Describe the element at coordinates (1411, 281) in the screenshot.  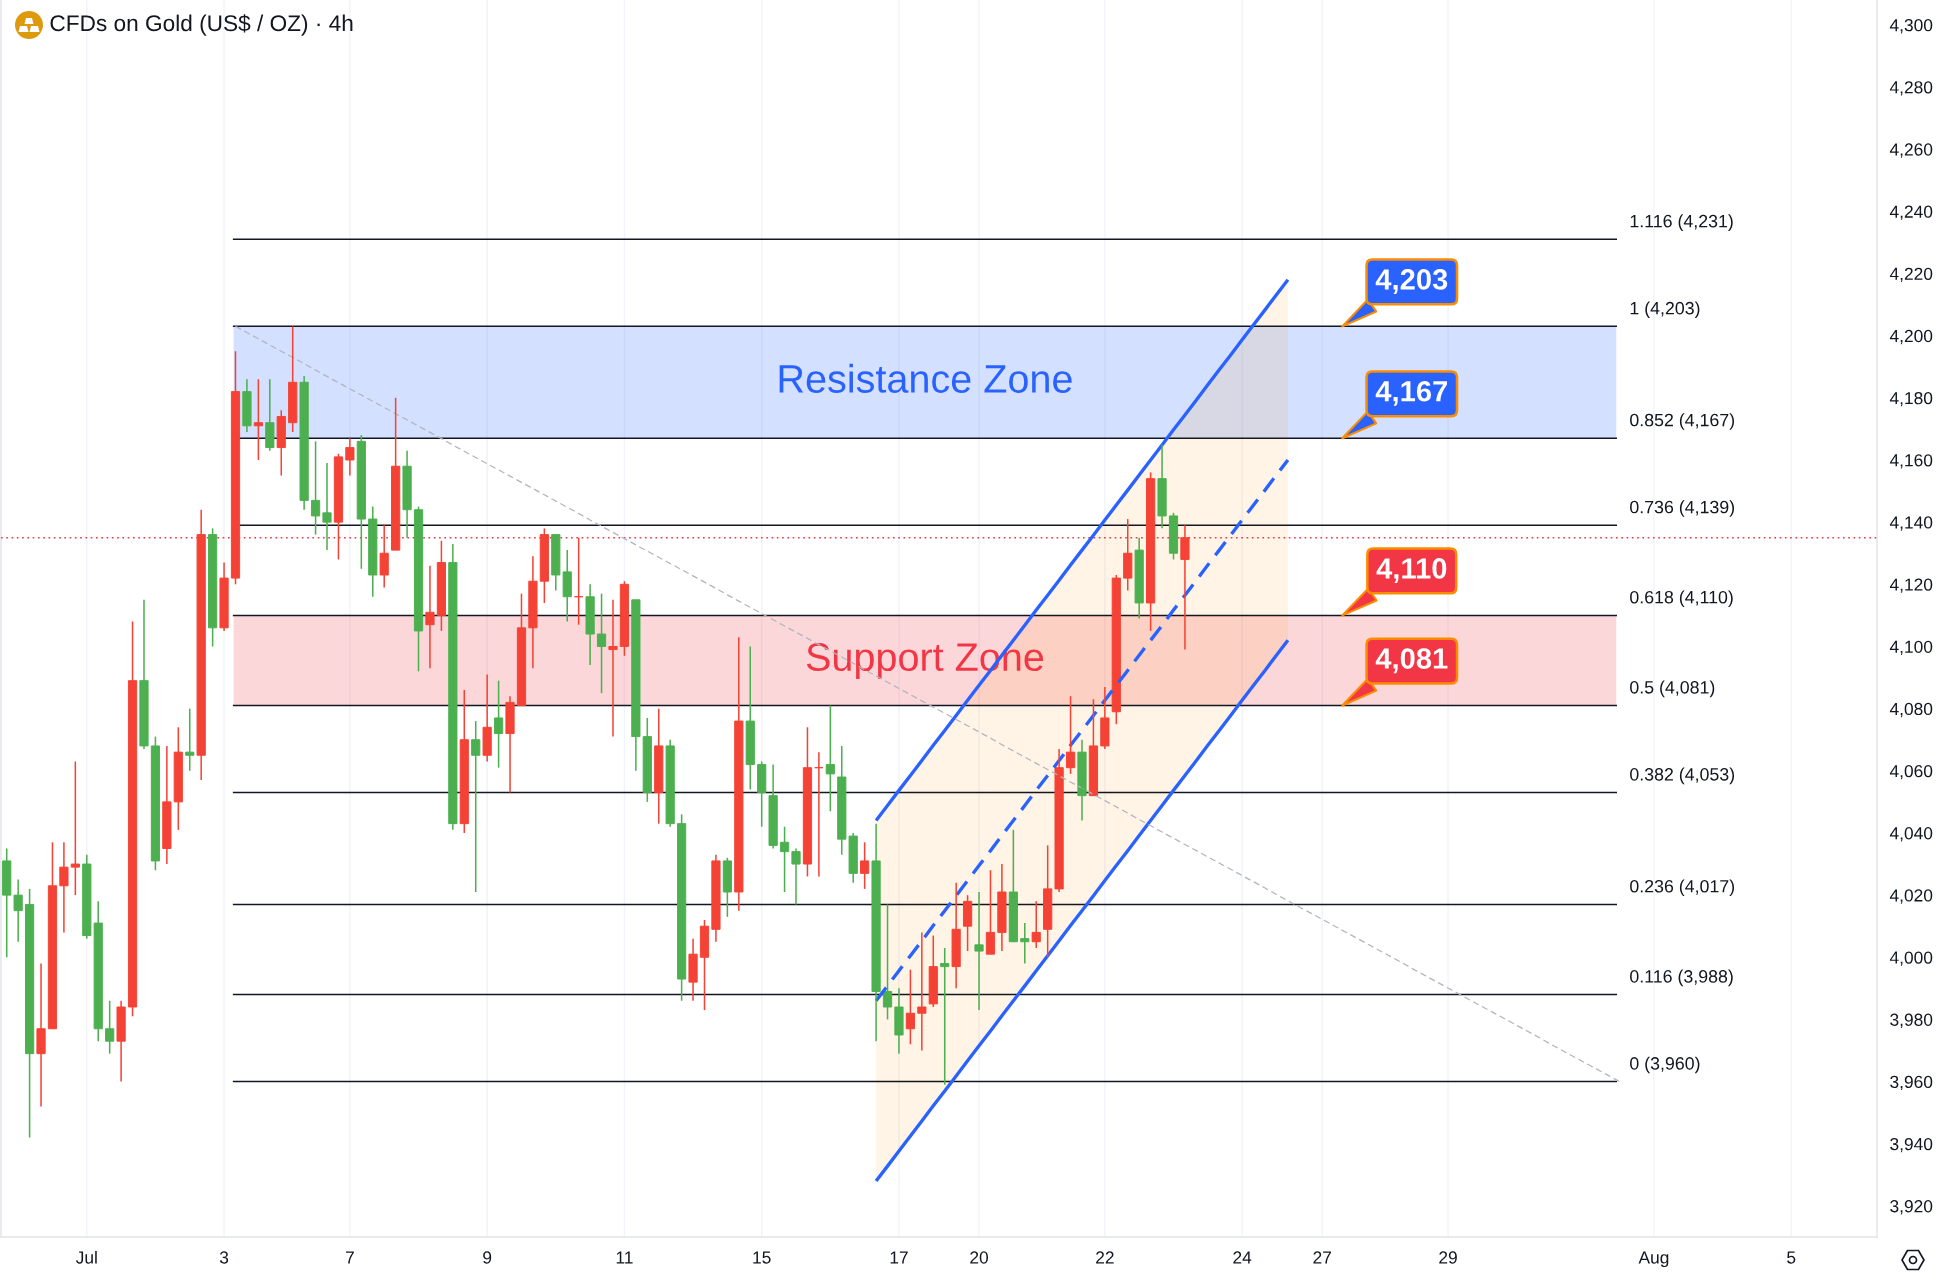
I see `annotation: 4,203` at that location.